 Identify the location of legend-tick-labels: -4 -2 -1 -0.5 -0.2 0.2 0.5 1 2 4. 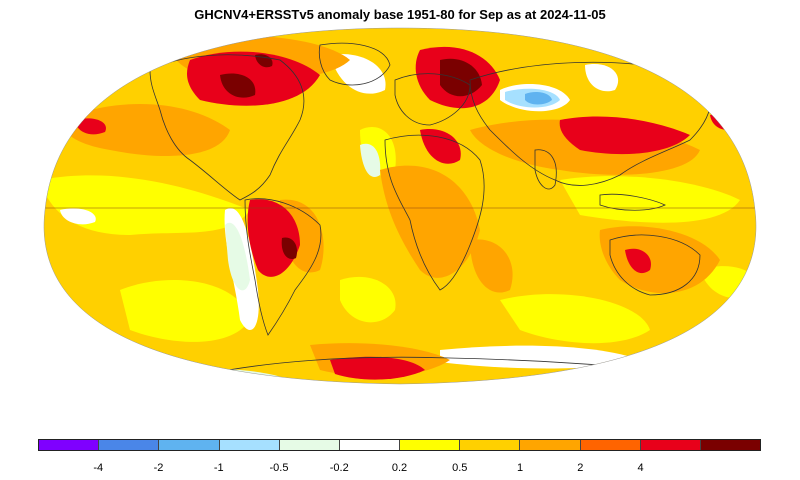
(400, 470).